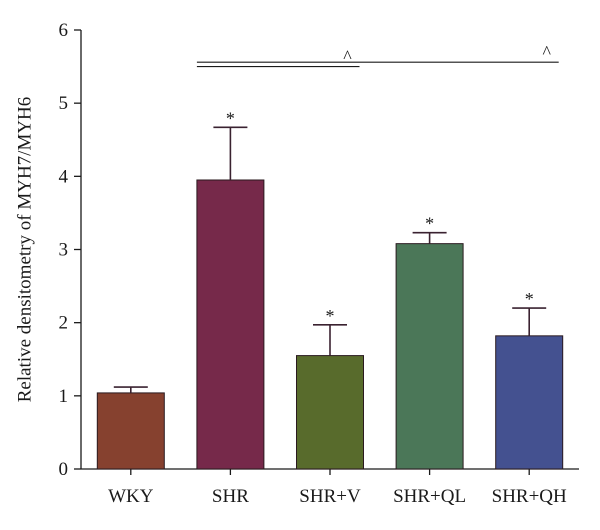  What do you see at coordinates (64, 250) in the screenshot?
I see `y-tick-label: 3` at bounding box center [64, 250].